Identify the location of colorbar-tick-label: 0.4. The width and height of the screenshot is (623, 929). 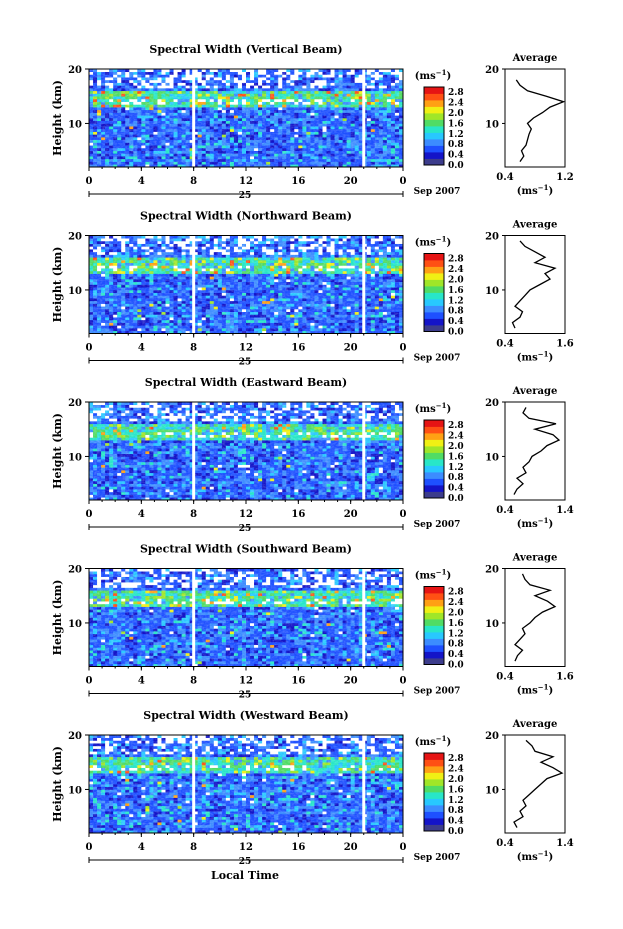
(456, 156).